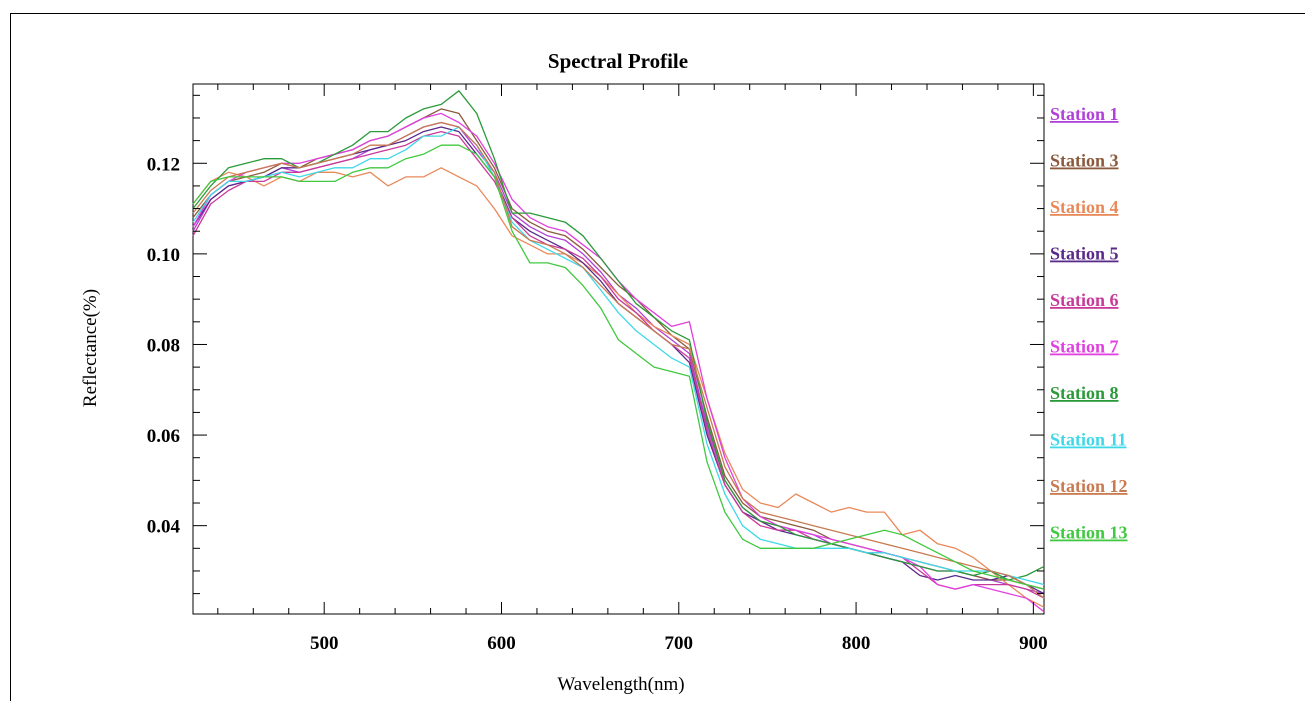  I want to click on x-tick-label: 600, so click(501, 643).